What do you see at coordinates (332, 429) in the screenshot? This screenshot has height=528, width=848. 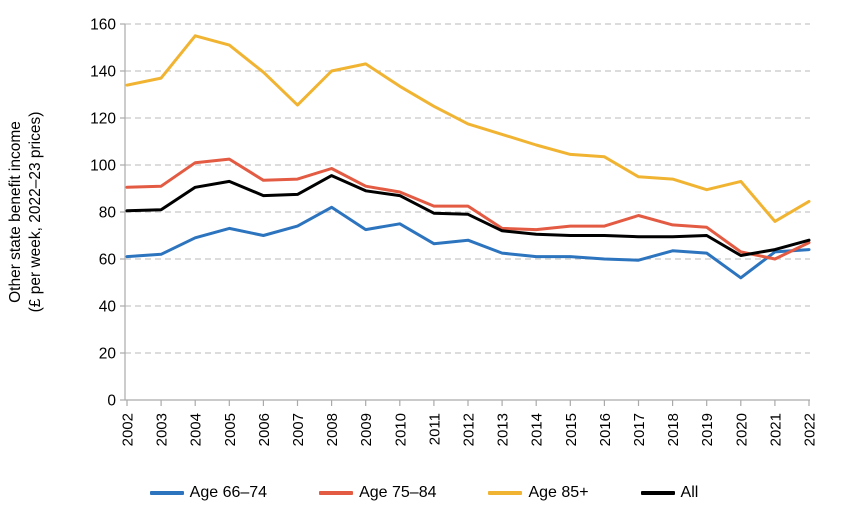 I see `x-tick-label: 2008` at bounding box center [332, 429].